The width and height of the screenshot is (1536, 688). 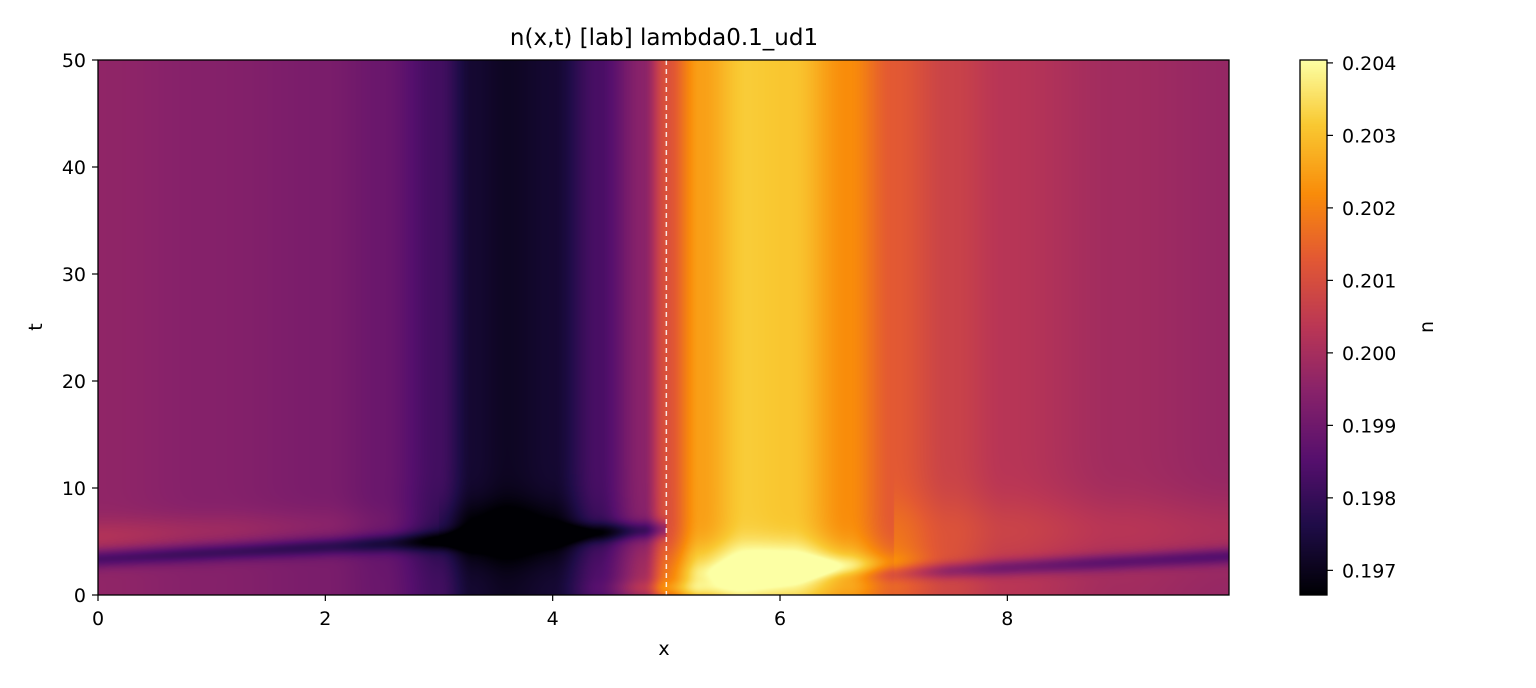 What do you see at coordinates (780, 619) in the screenshot?
I see `x-tick-label: 6` at bounding box center [780, 619].